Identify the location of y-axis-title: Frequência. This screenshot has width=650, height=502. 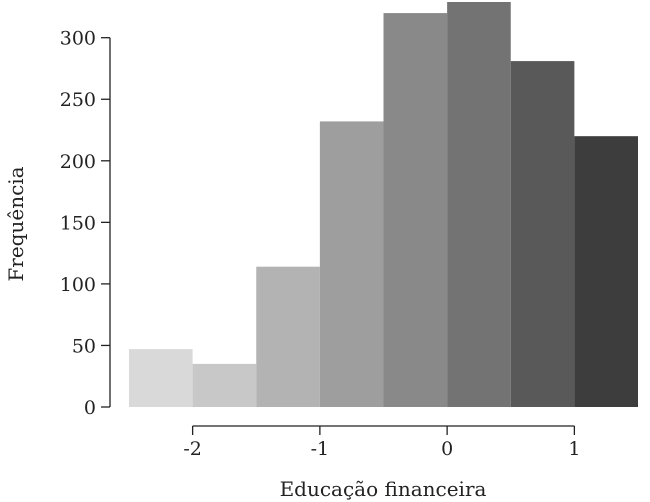
(16, 223).